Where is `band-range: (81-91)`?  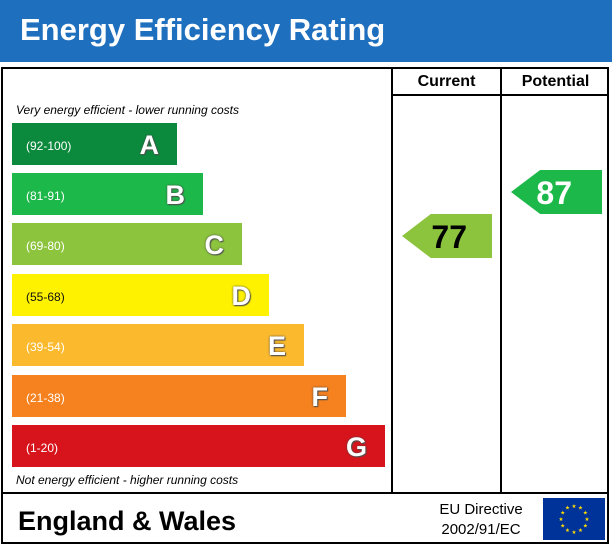
band-range: (81-91) is located at coordinates (45, 196).